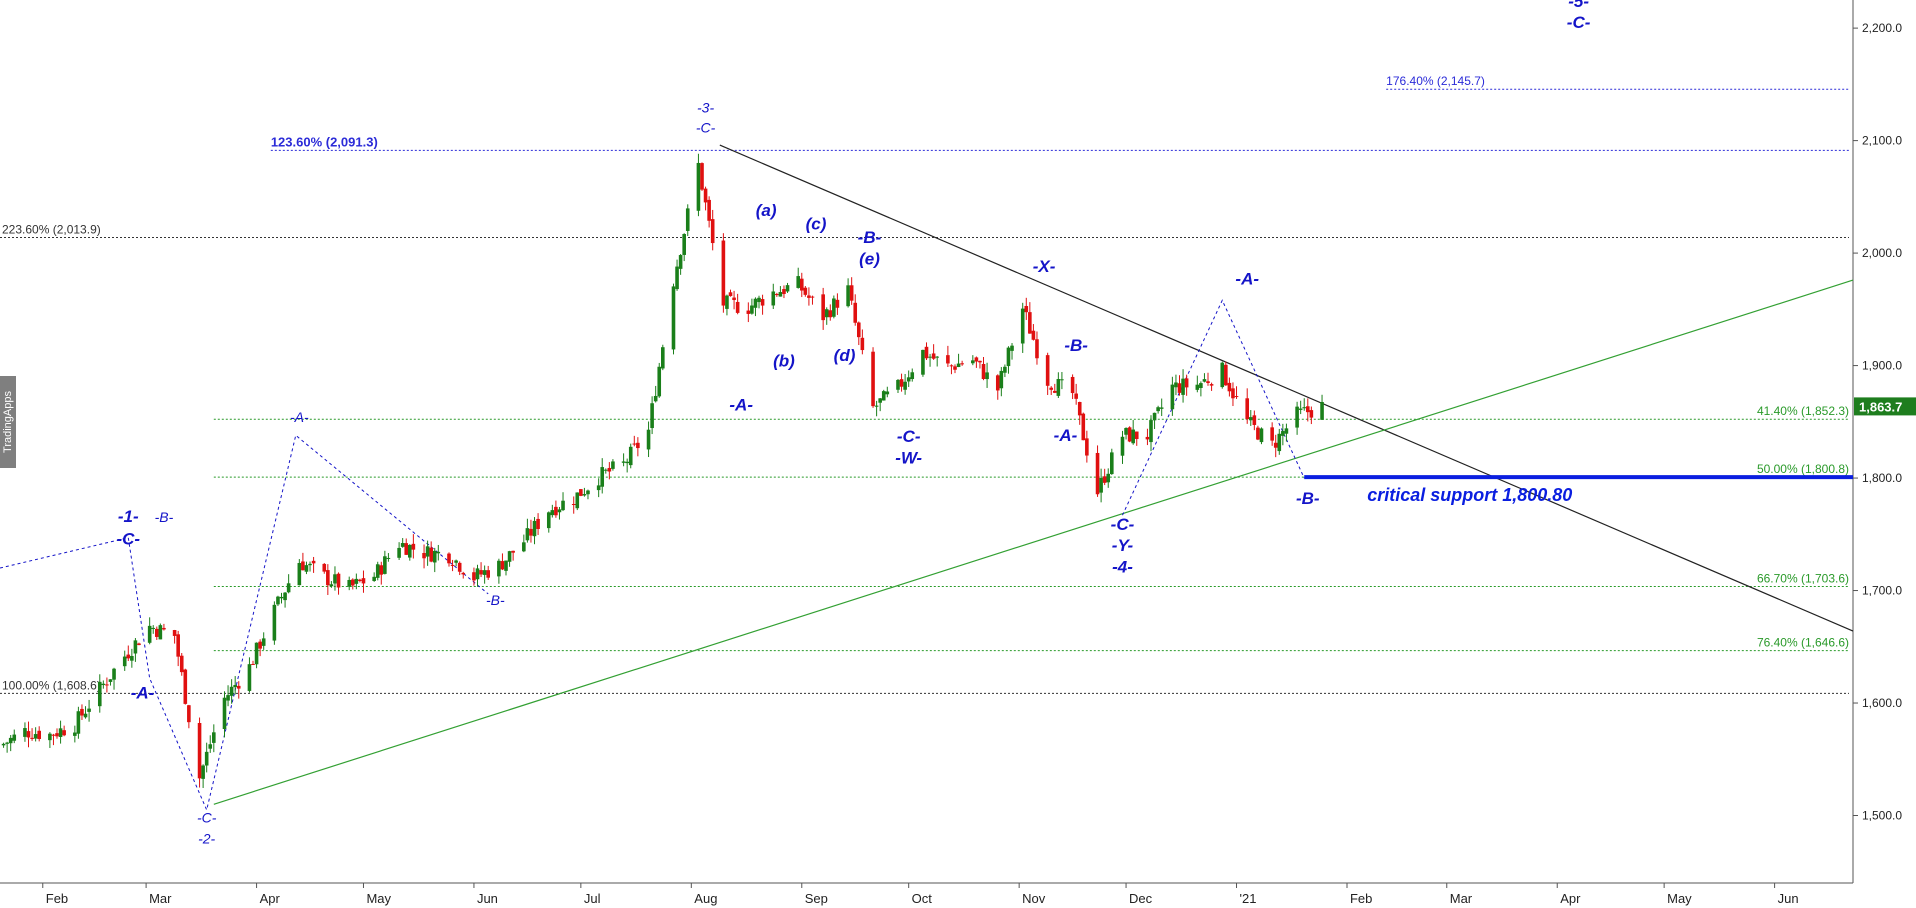  What do you see at coordinates (1882, 816) in the screenshot?
I see `y-tick-label: 1,500.0` at bounding box center [1882, 816].